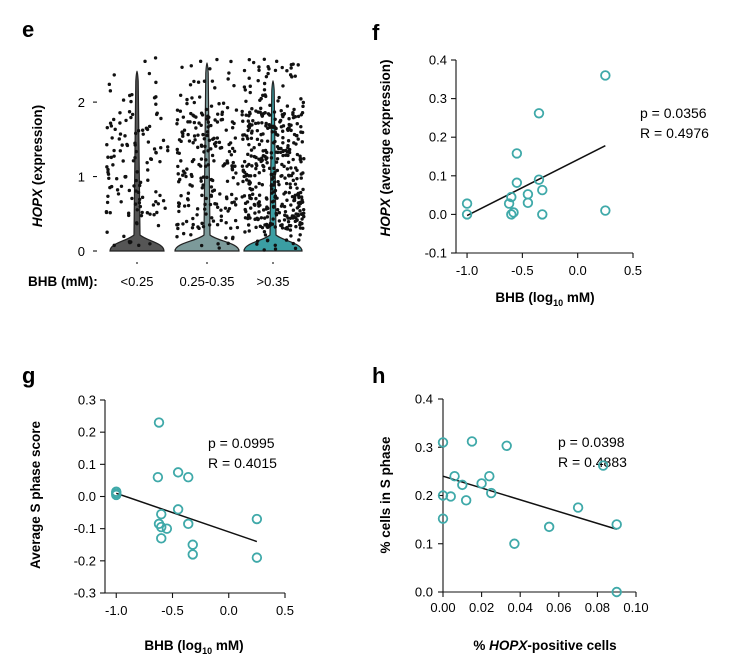 Image resolution: width=732 pixels, height=672 pixels. Describe the element at coordinates (63, 281) in the screenshot. I see `e-xprefix: BHB (mM):` at that location.